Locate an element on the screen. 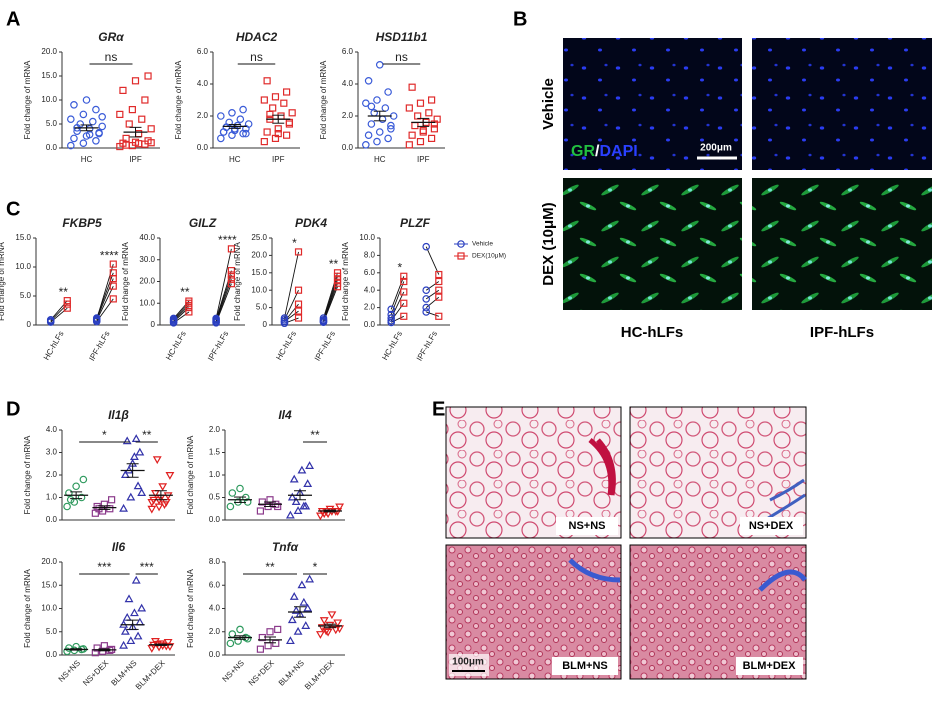 This screenshot has width=934, height=709. chart-title: PDK4 is located at coordinates (311, 223).